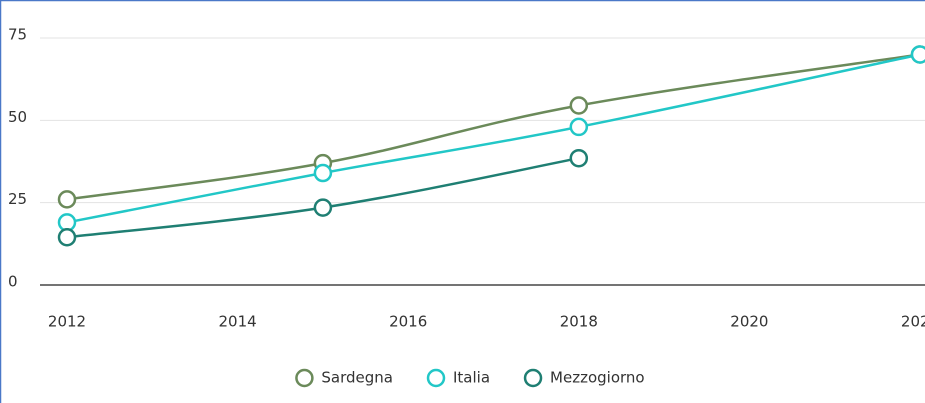 This screenshot has width=925, height=403. What do you see at coordinates (13, 282) in the screenshot?
I see `y-tick-label: 0` at bounding box center [13, 282].